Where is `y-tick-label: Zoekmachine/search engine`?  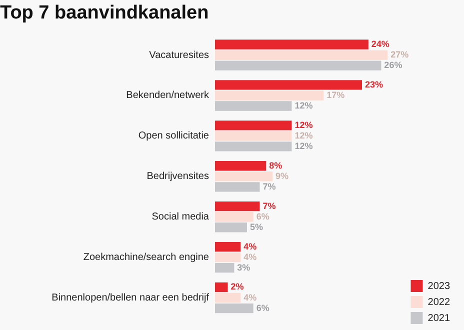
y-tick-label: Zoekmachine/search engine is located at coordinates (146, 258).